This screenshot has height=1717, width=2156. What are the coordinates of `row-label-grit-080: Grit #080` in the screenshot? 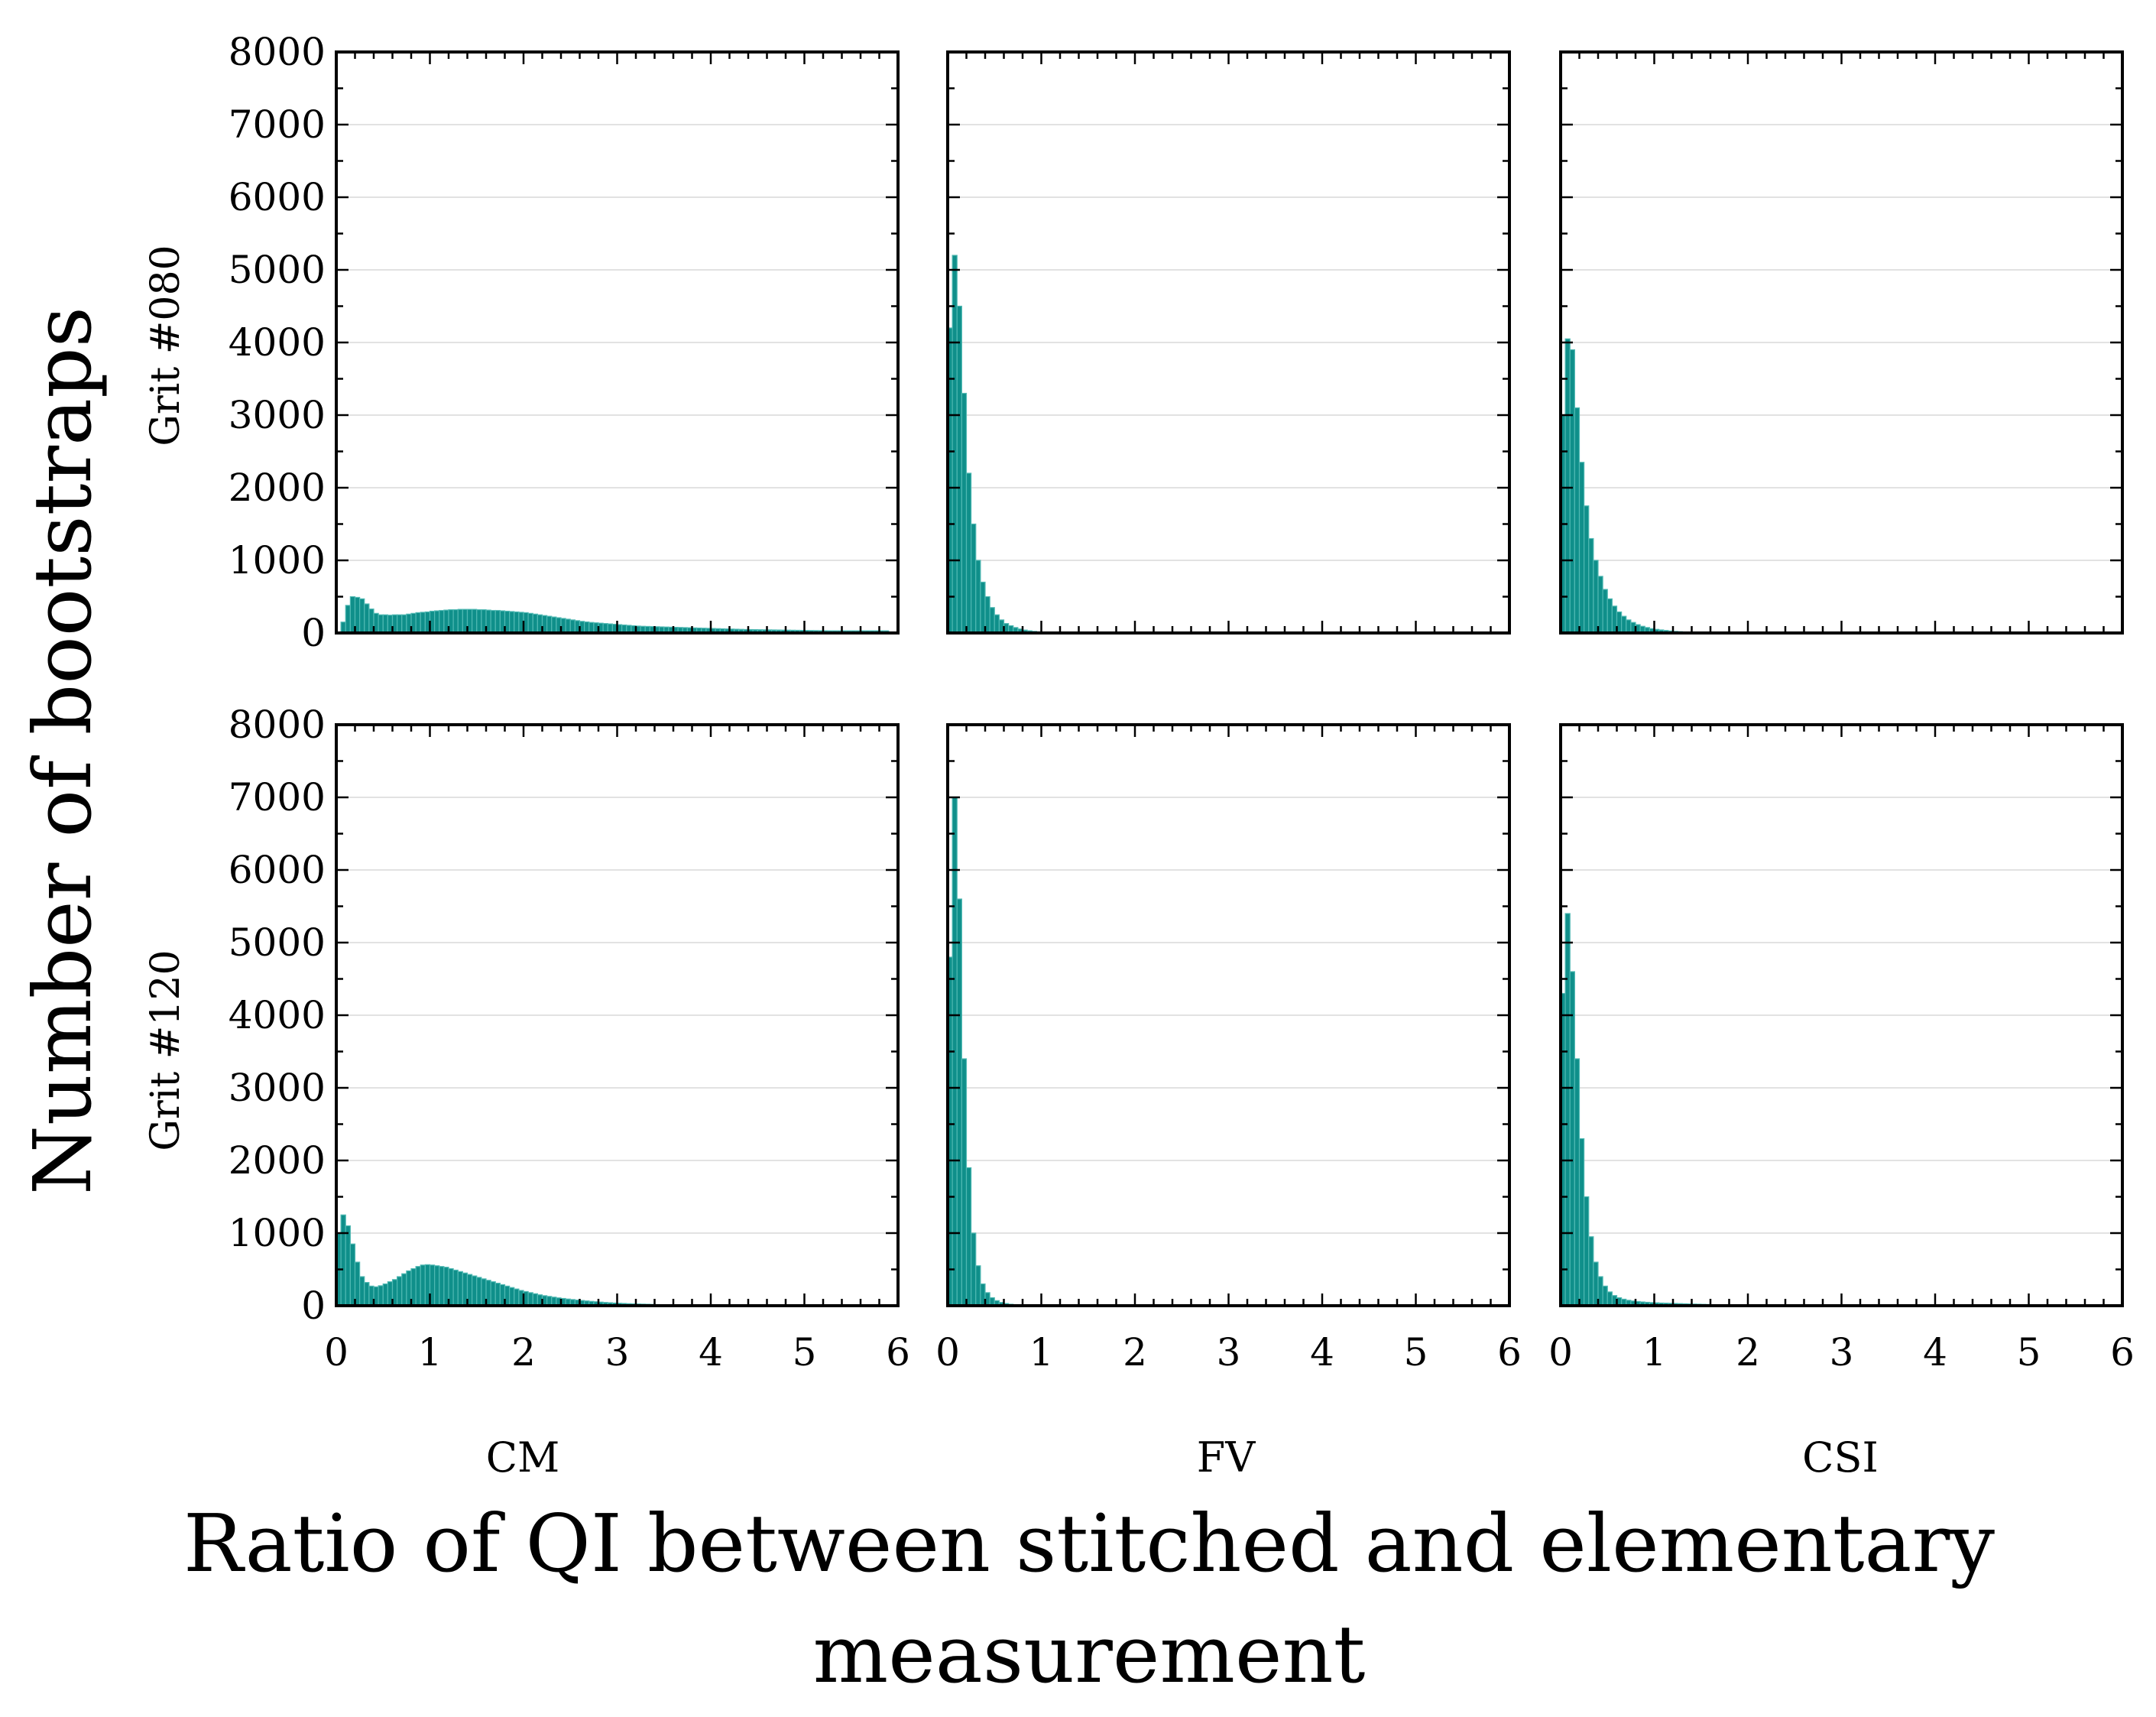 It's located at (166, 345).